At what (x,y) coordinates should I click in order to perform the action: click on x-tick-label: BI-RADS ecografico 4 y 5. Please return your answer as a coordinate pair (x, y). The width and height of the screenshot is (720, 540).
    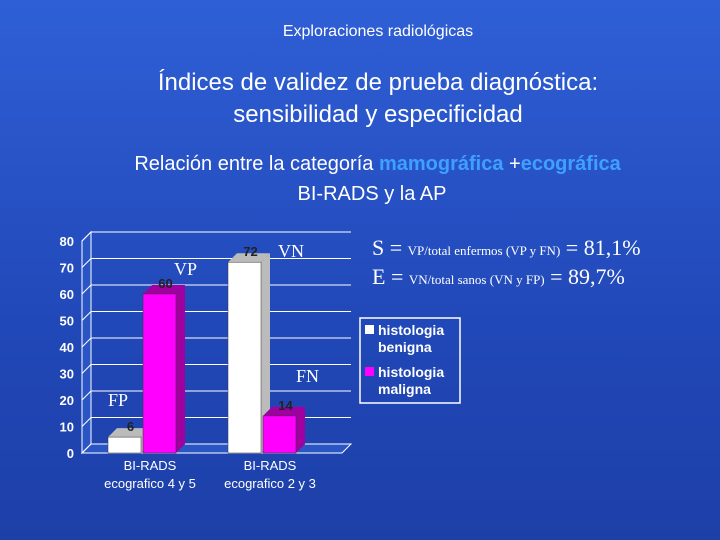
    Looking at the image, I should click on (150, 474).